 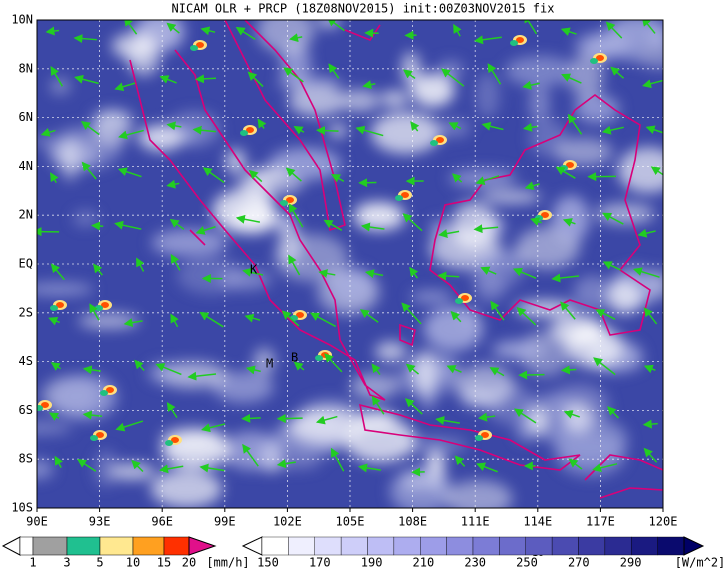 I want to click on lon-label: 108E, so click(x=412, y=522).